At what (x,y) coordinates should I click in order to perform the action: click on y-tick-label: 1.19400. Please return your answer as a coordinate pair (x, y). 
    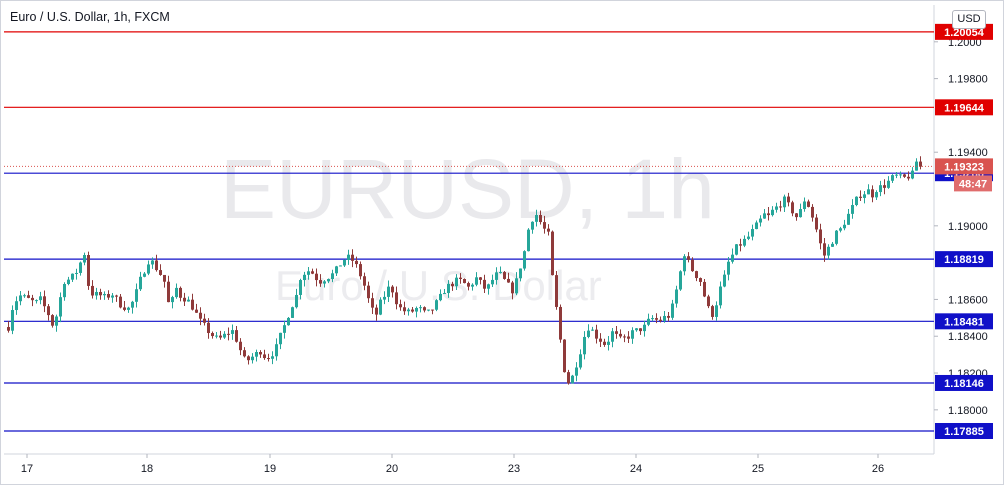
    Looking at the image, I should click on (968, 153).